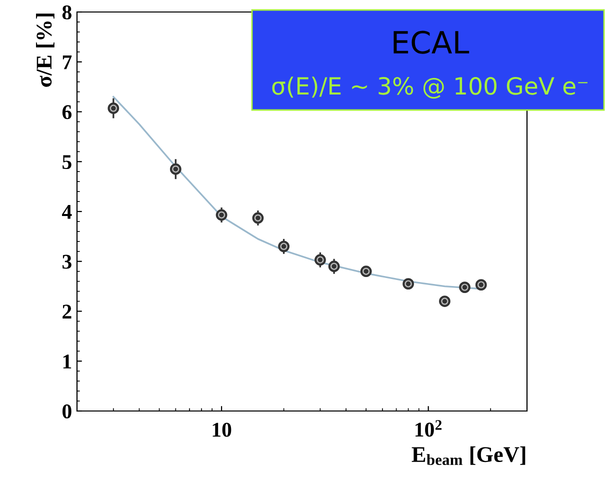 The image size is (605, 478). Describe the element at coordinates (45, 50) in the screenshot. I see `y-axis-title: σ/E [%]` at that location.